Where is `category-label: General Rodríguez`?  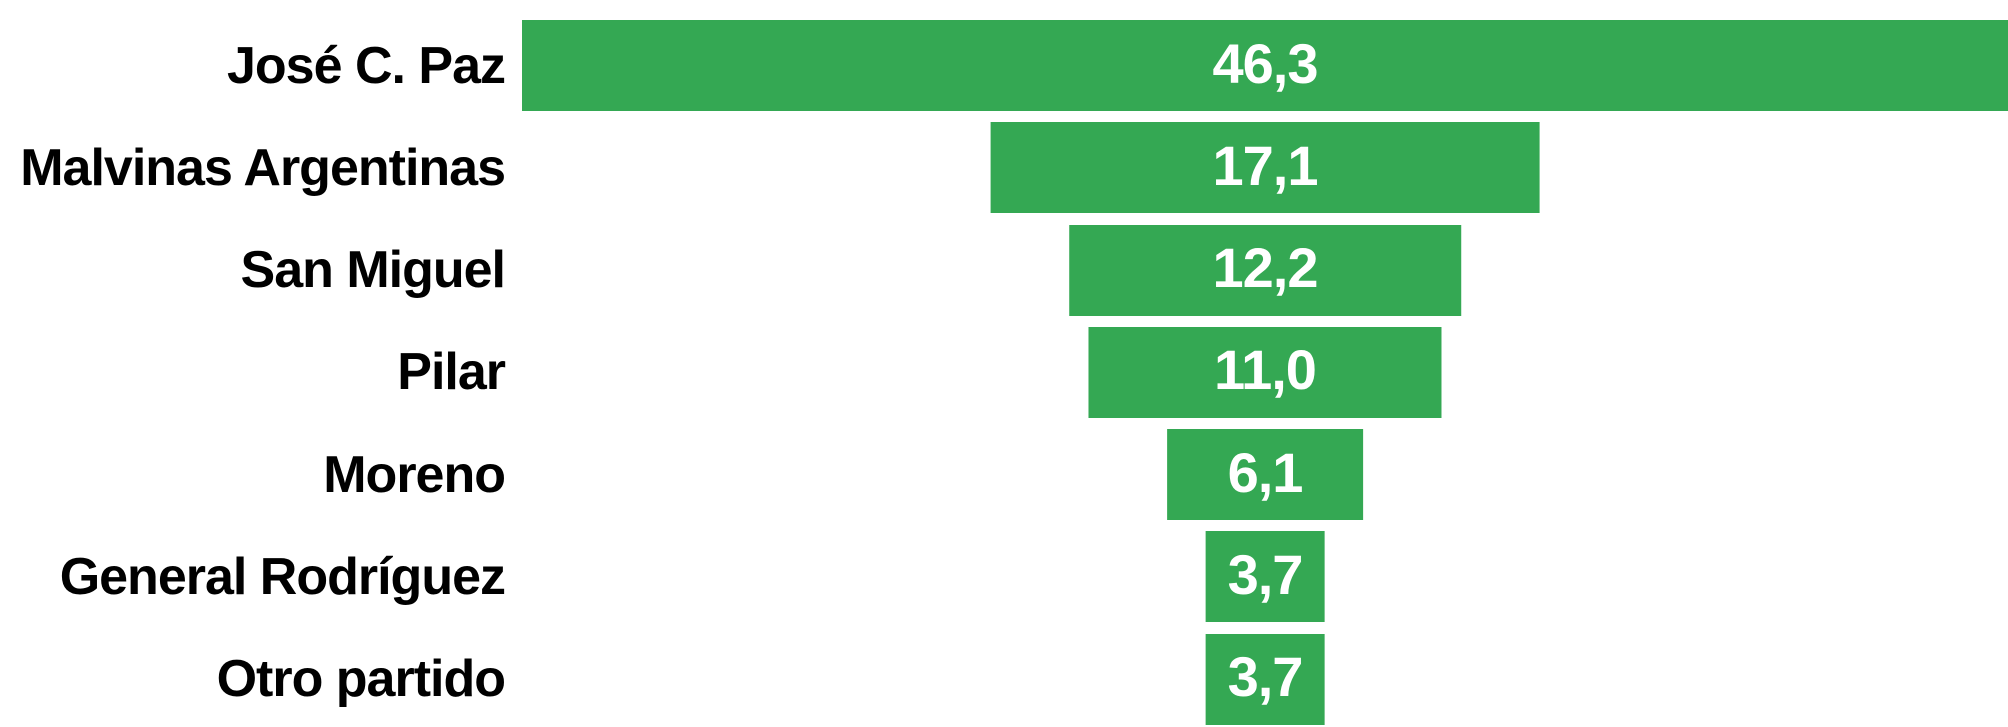 category-label: General Rodríguez is located at coordinates (282, 576).